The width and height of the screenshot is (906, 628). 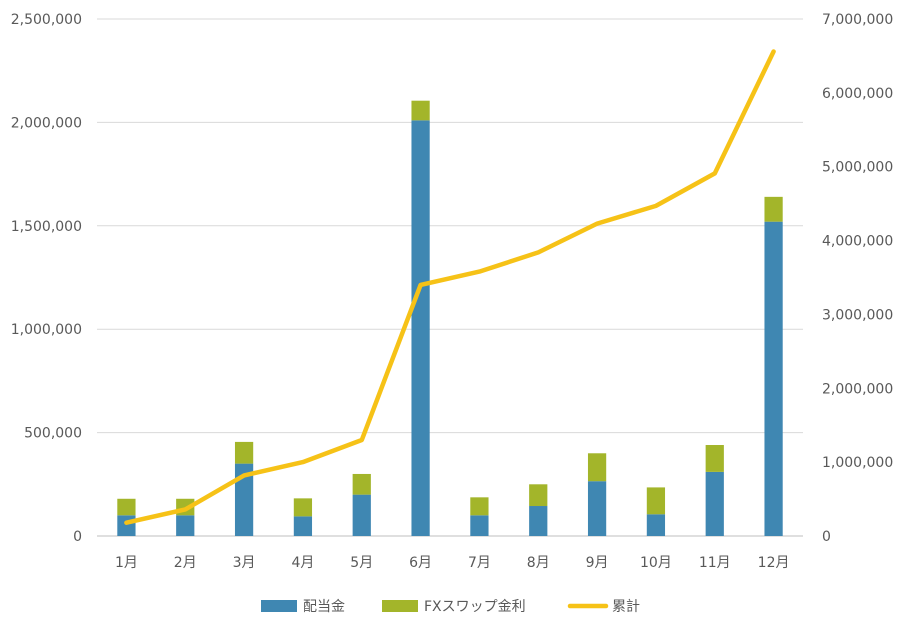 I want to click on left-tick-label: 1,000,000, so click(x=46, y=330).